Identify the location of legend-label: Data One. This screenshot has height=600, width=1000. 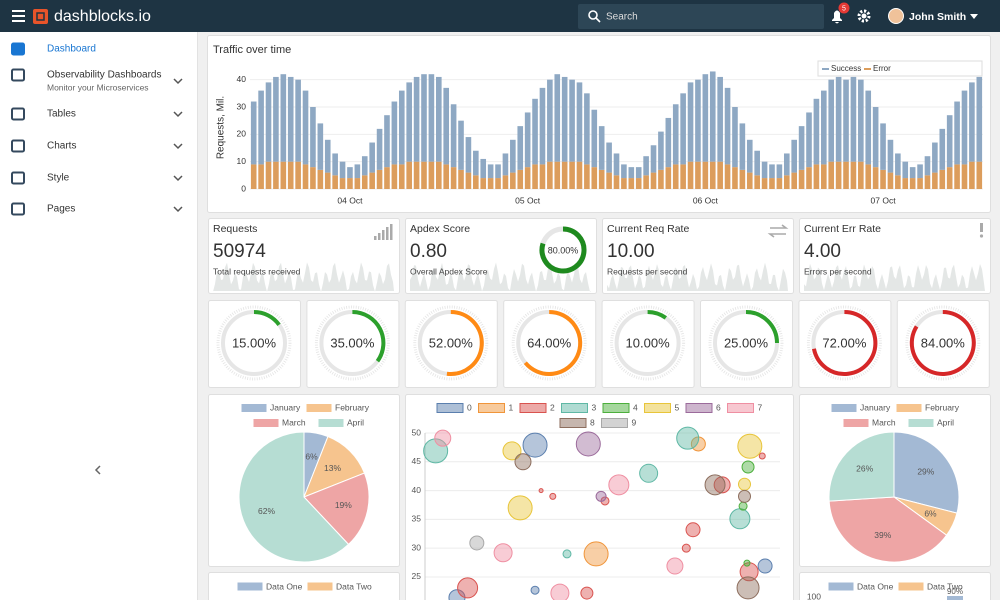
(875, 586).